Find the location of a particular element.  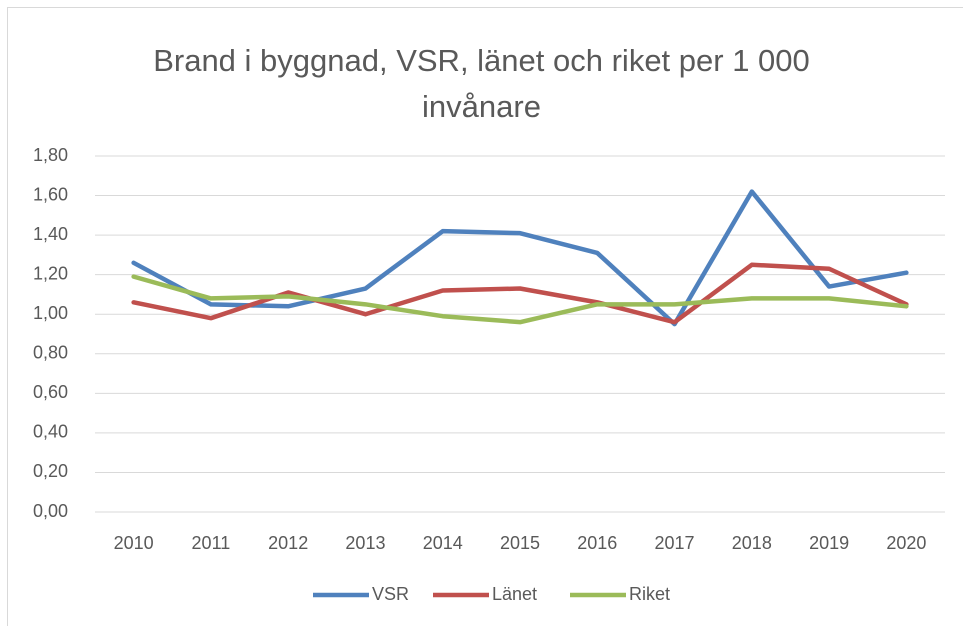

x-tick-label: 2017 is located at coordinates (675, 543).